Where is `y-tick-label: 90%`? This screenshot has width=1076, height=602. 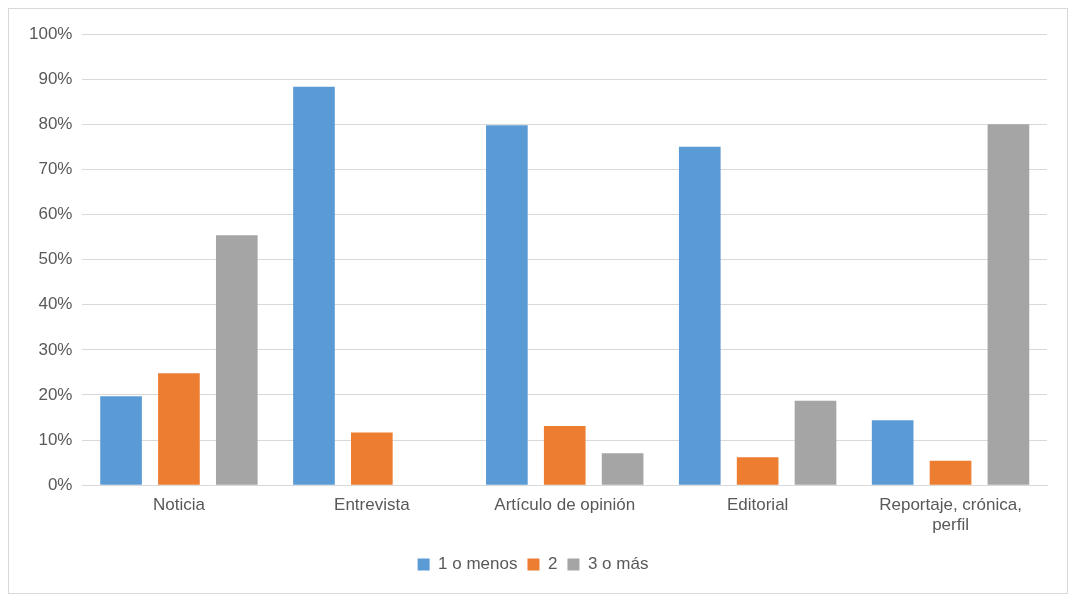
y-tick-label: 90% is located at coordinates (55, 78).